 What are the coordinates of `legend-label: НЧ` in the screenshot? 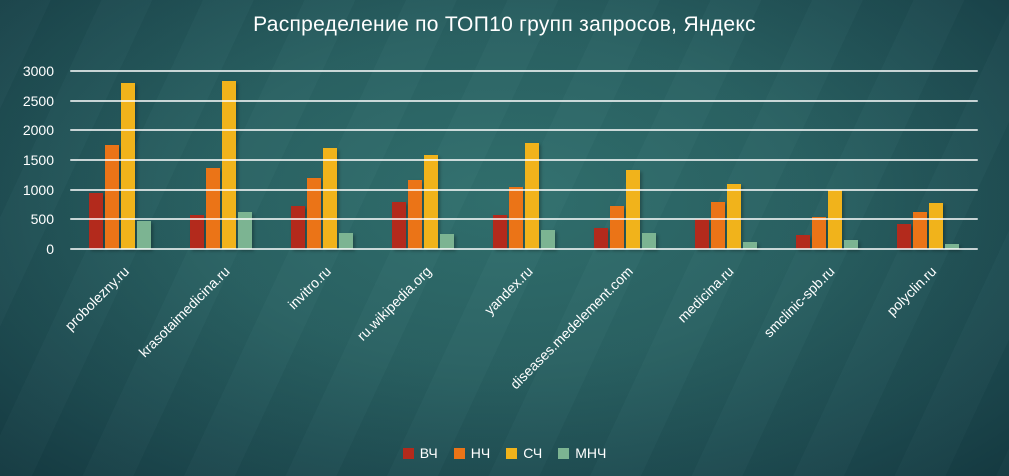 It's located at (480, 453).